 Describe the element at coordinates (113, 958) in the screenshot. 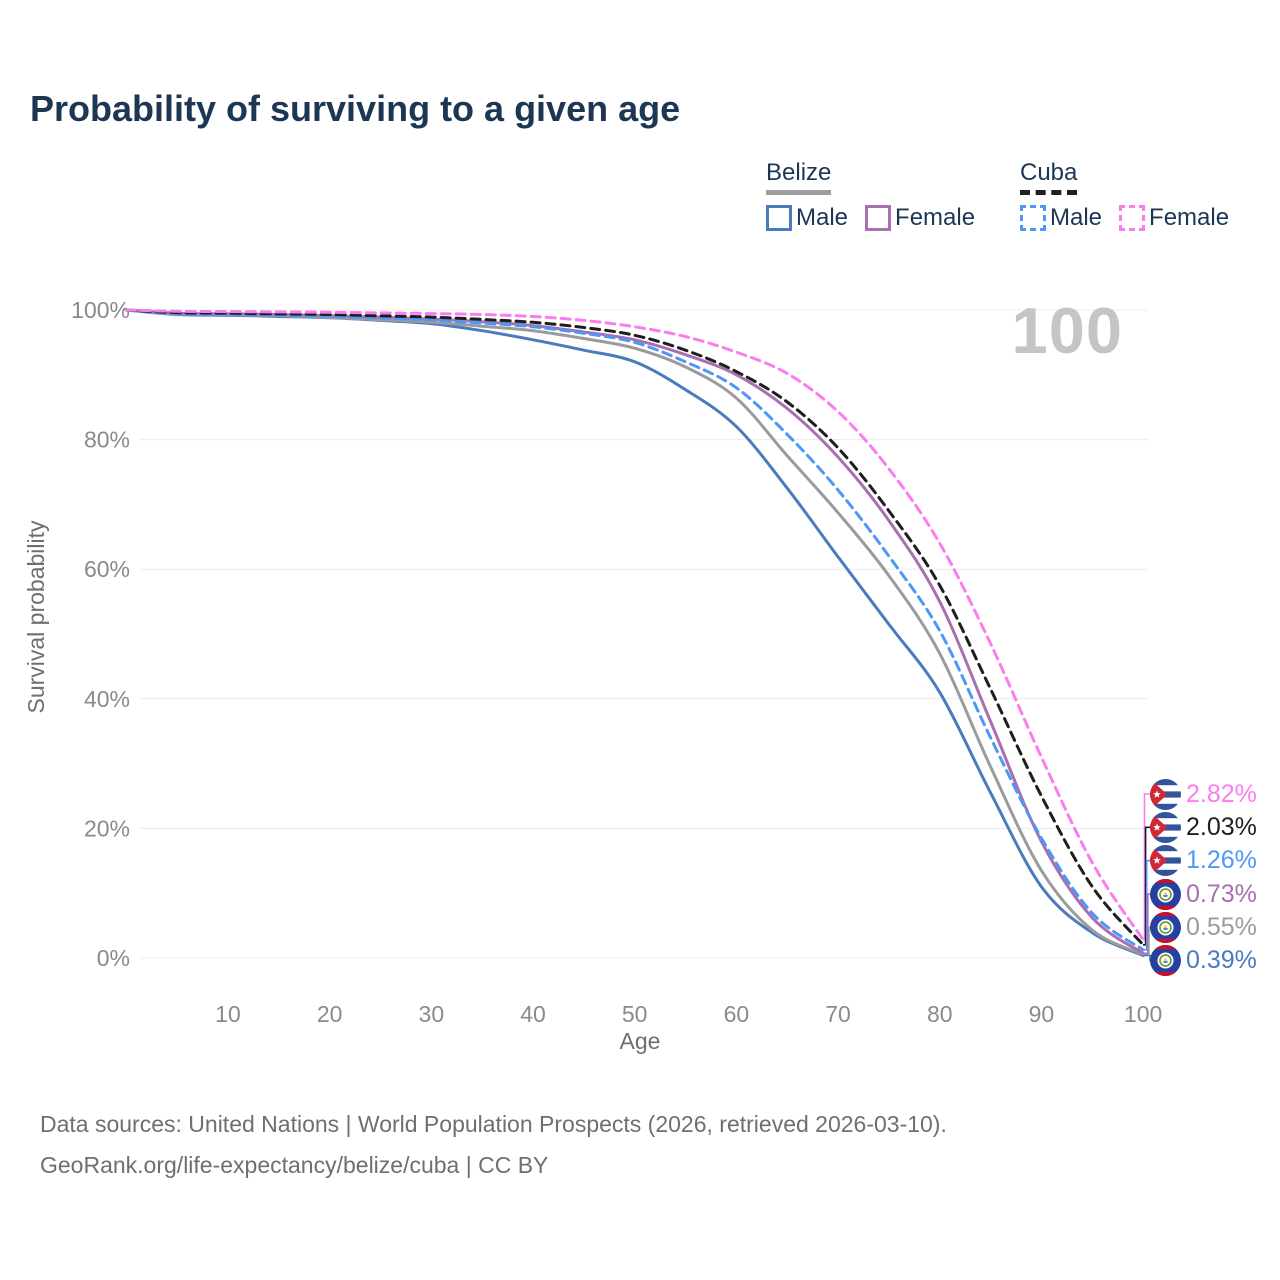

I see `y-tick-label: 0%` at that location.